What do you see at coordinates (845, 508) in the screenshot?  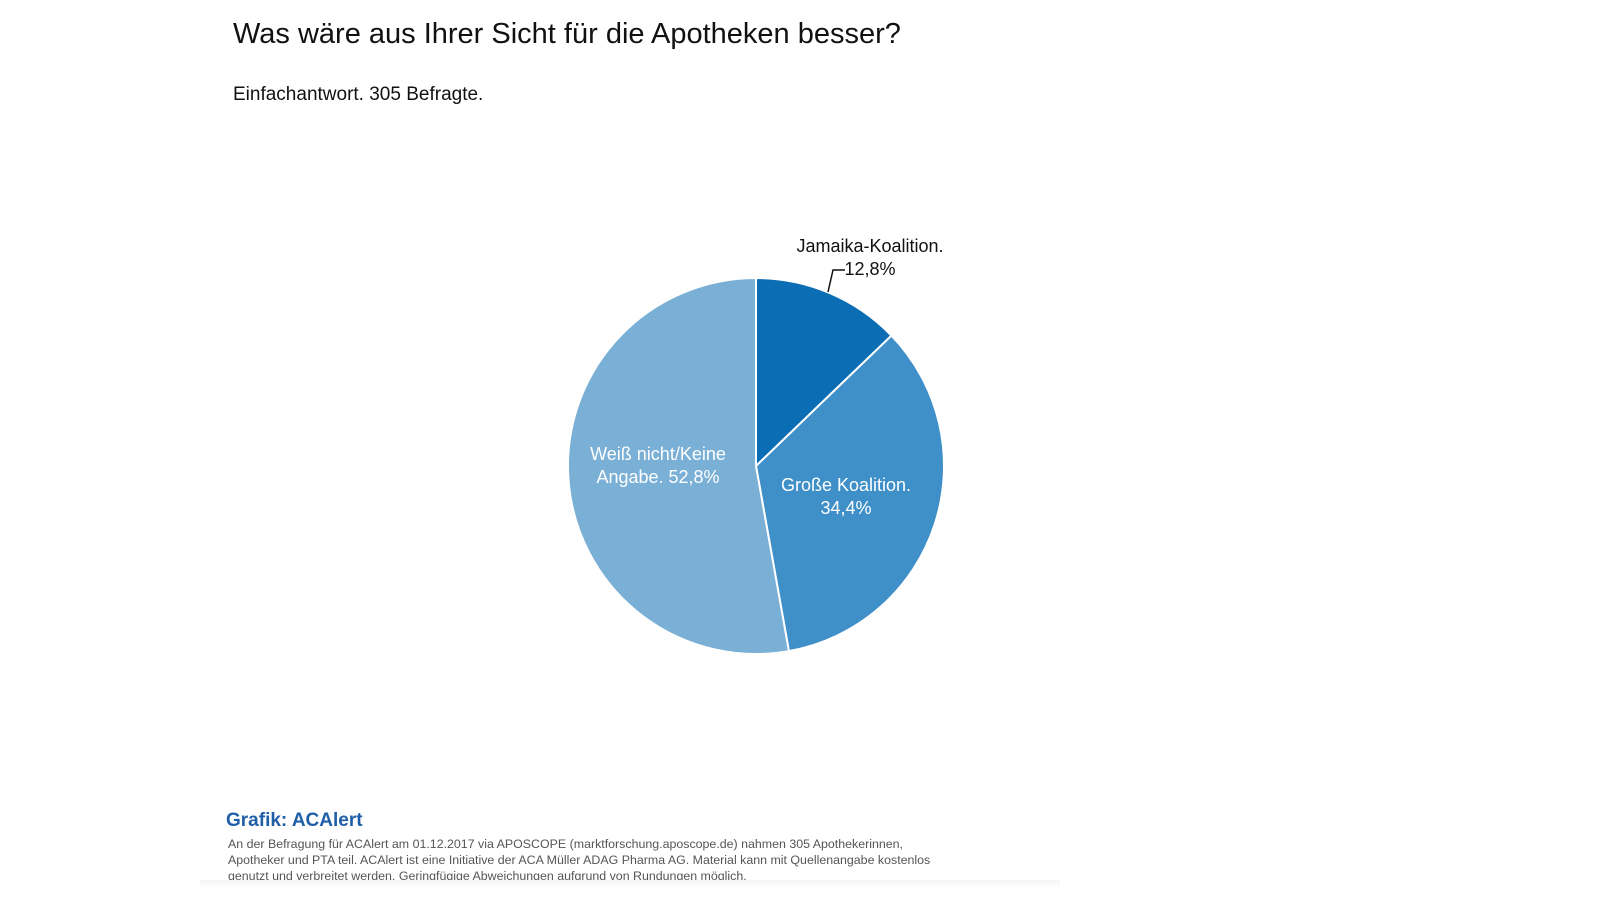 I see `slice-label-grosse-koalition-value: 34,4%` at bounding box center [845, 508].